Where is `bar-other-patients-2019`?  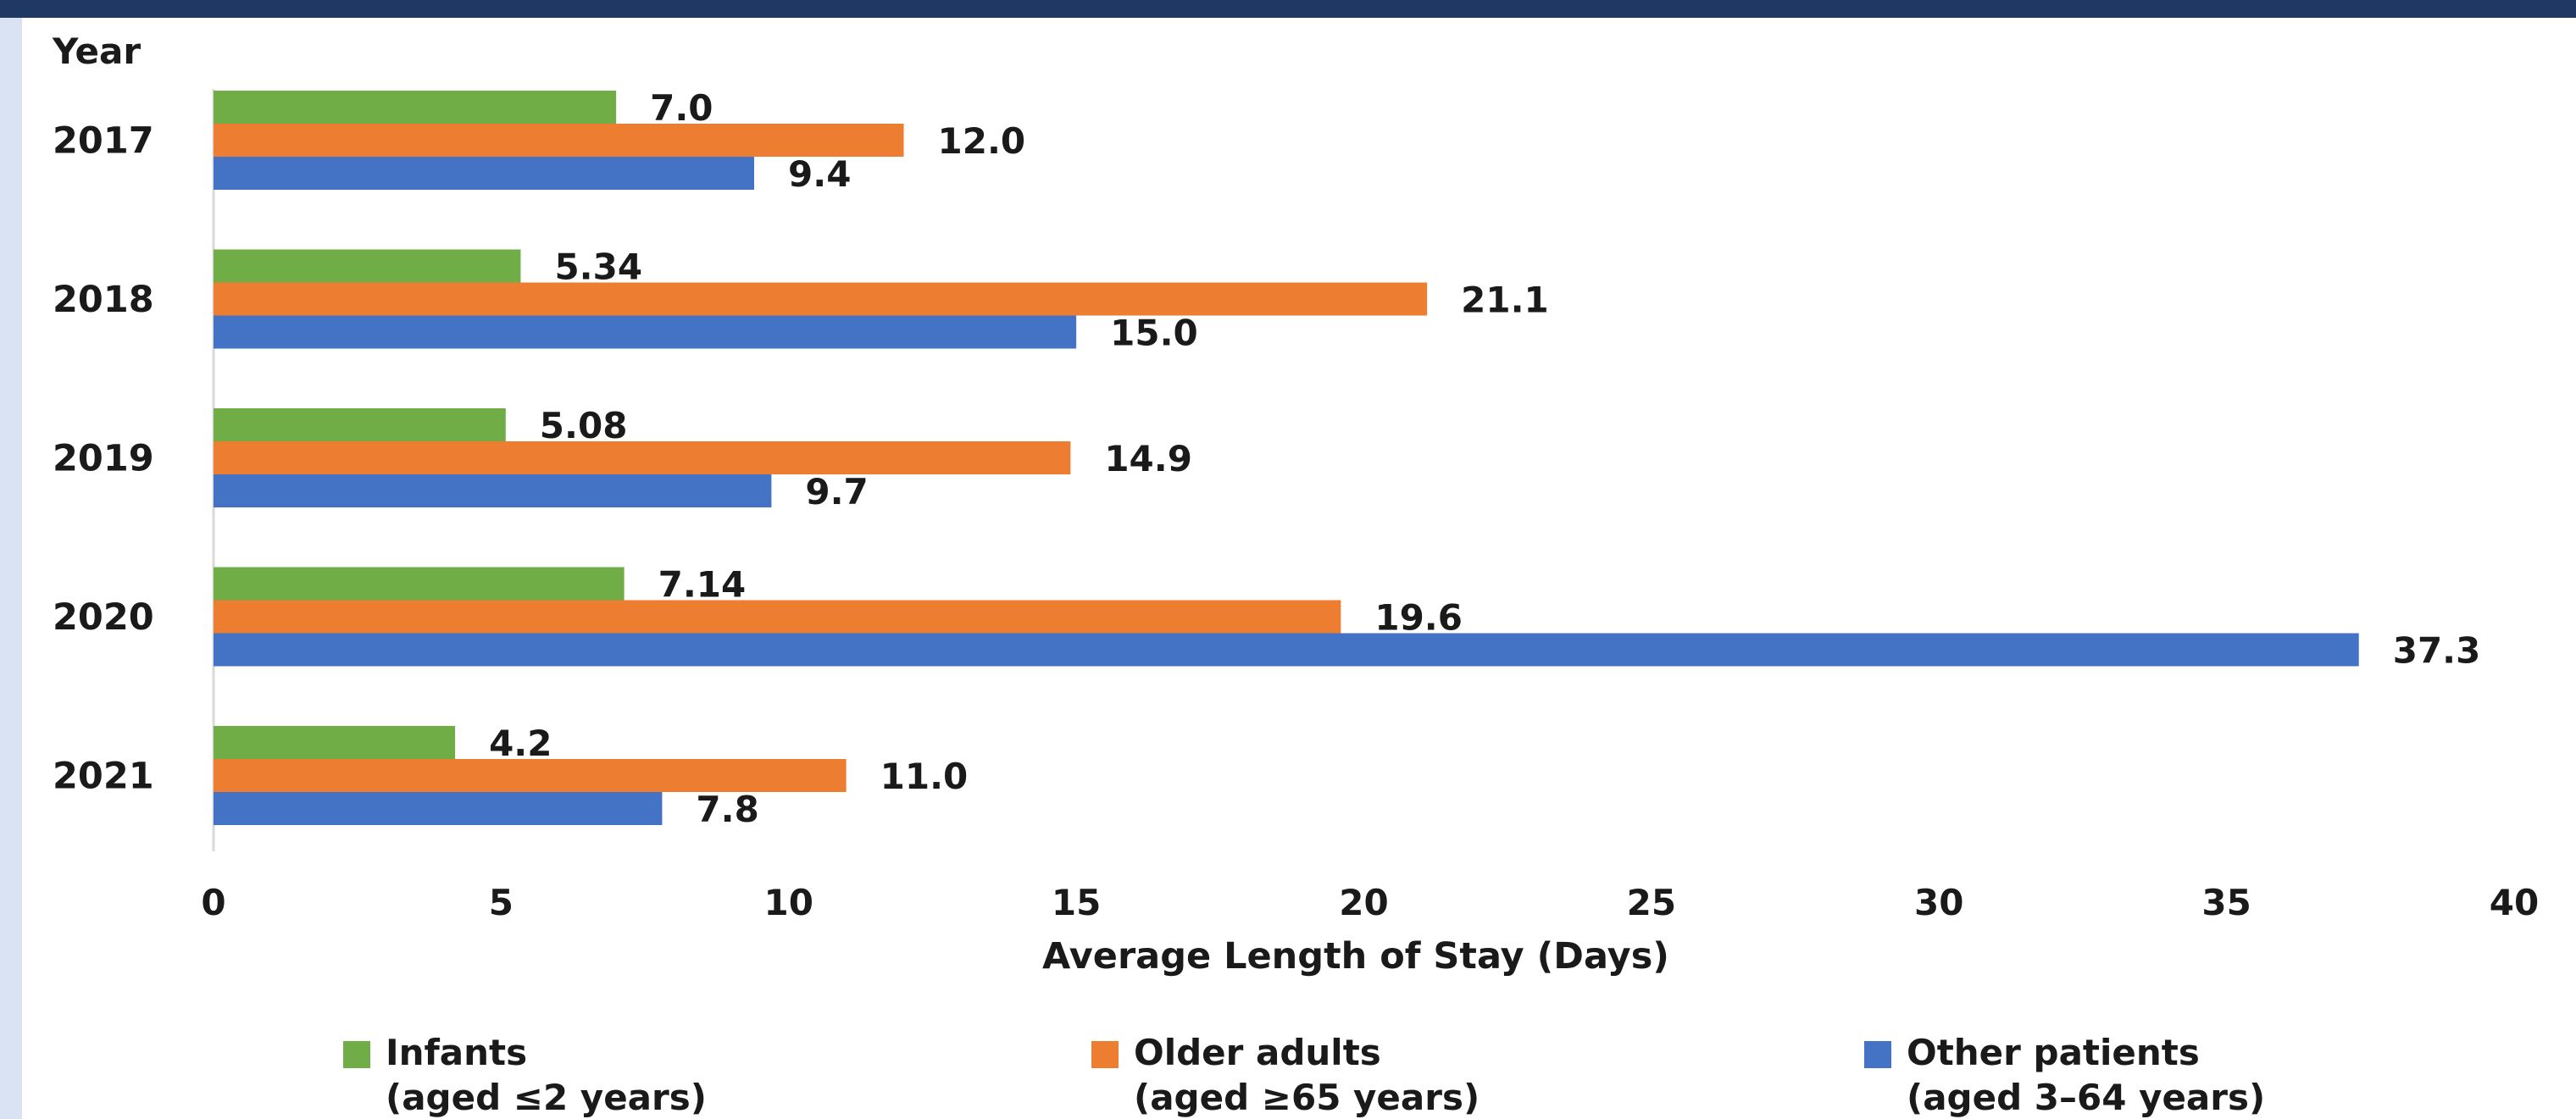
bar-other-patients-2019 is located at coordinates (493, 490).